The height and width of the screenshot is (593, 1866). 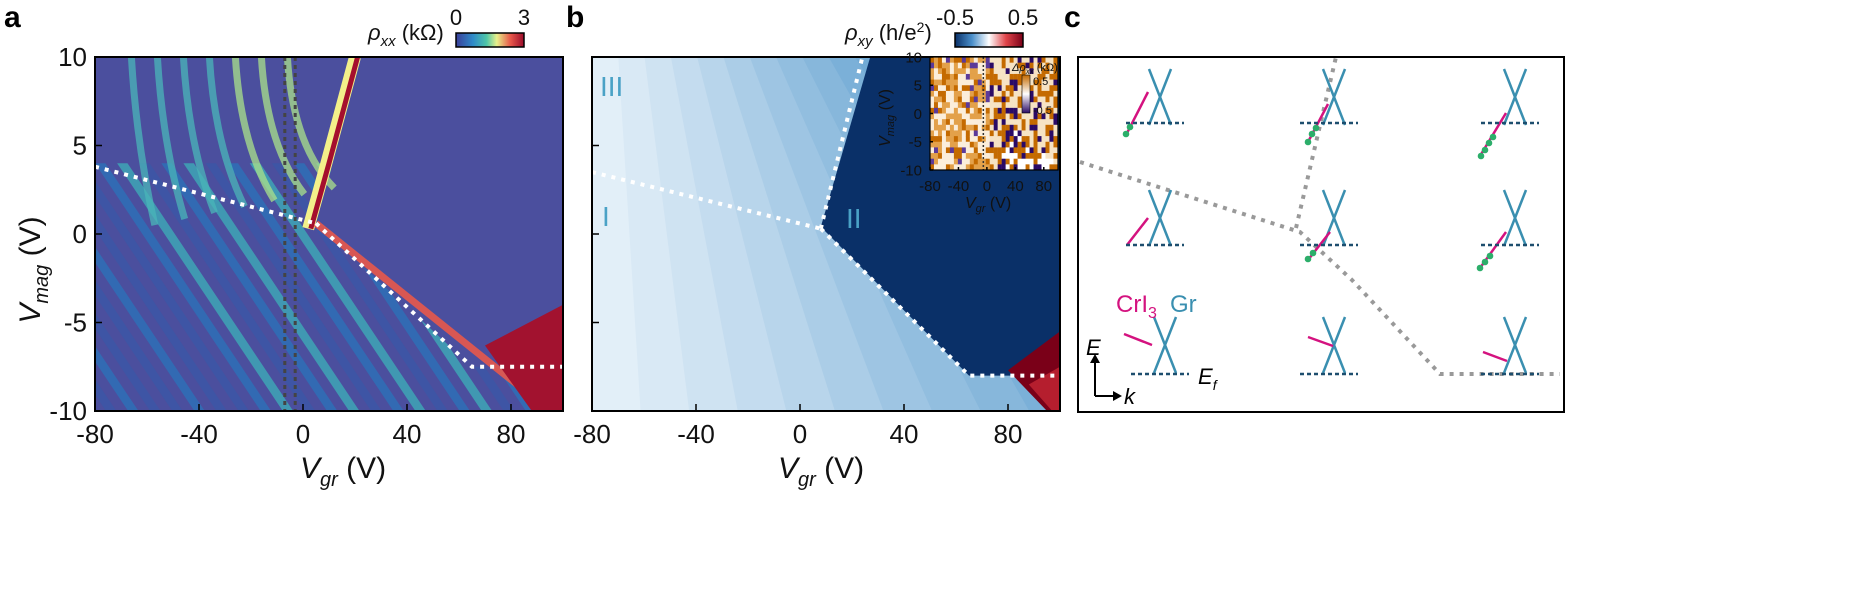 I want to click on x-tick-label: 0, so click(x=303, y=434).